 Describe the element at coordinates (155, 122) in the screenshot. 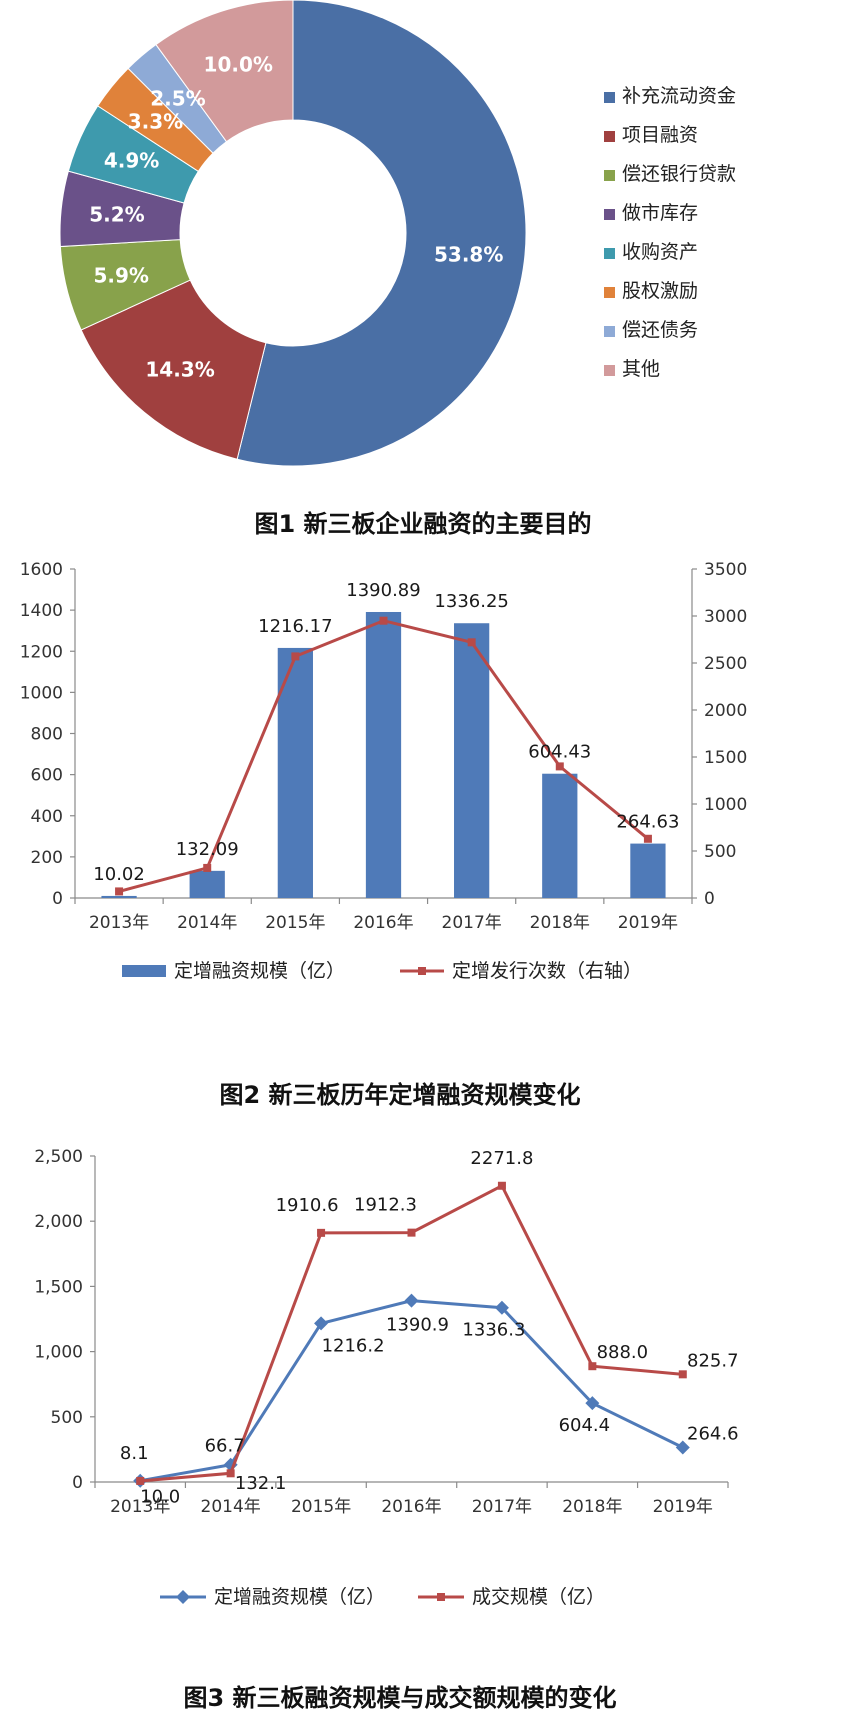

I see `slice-value-label: 3.3%` at that location.